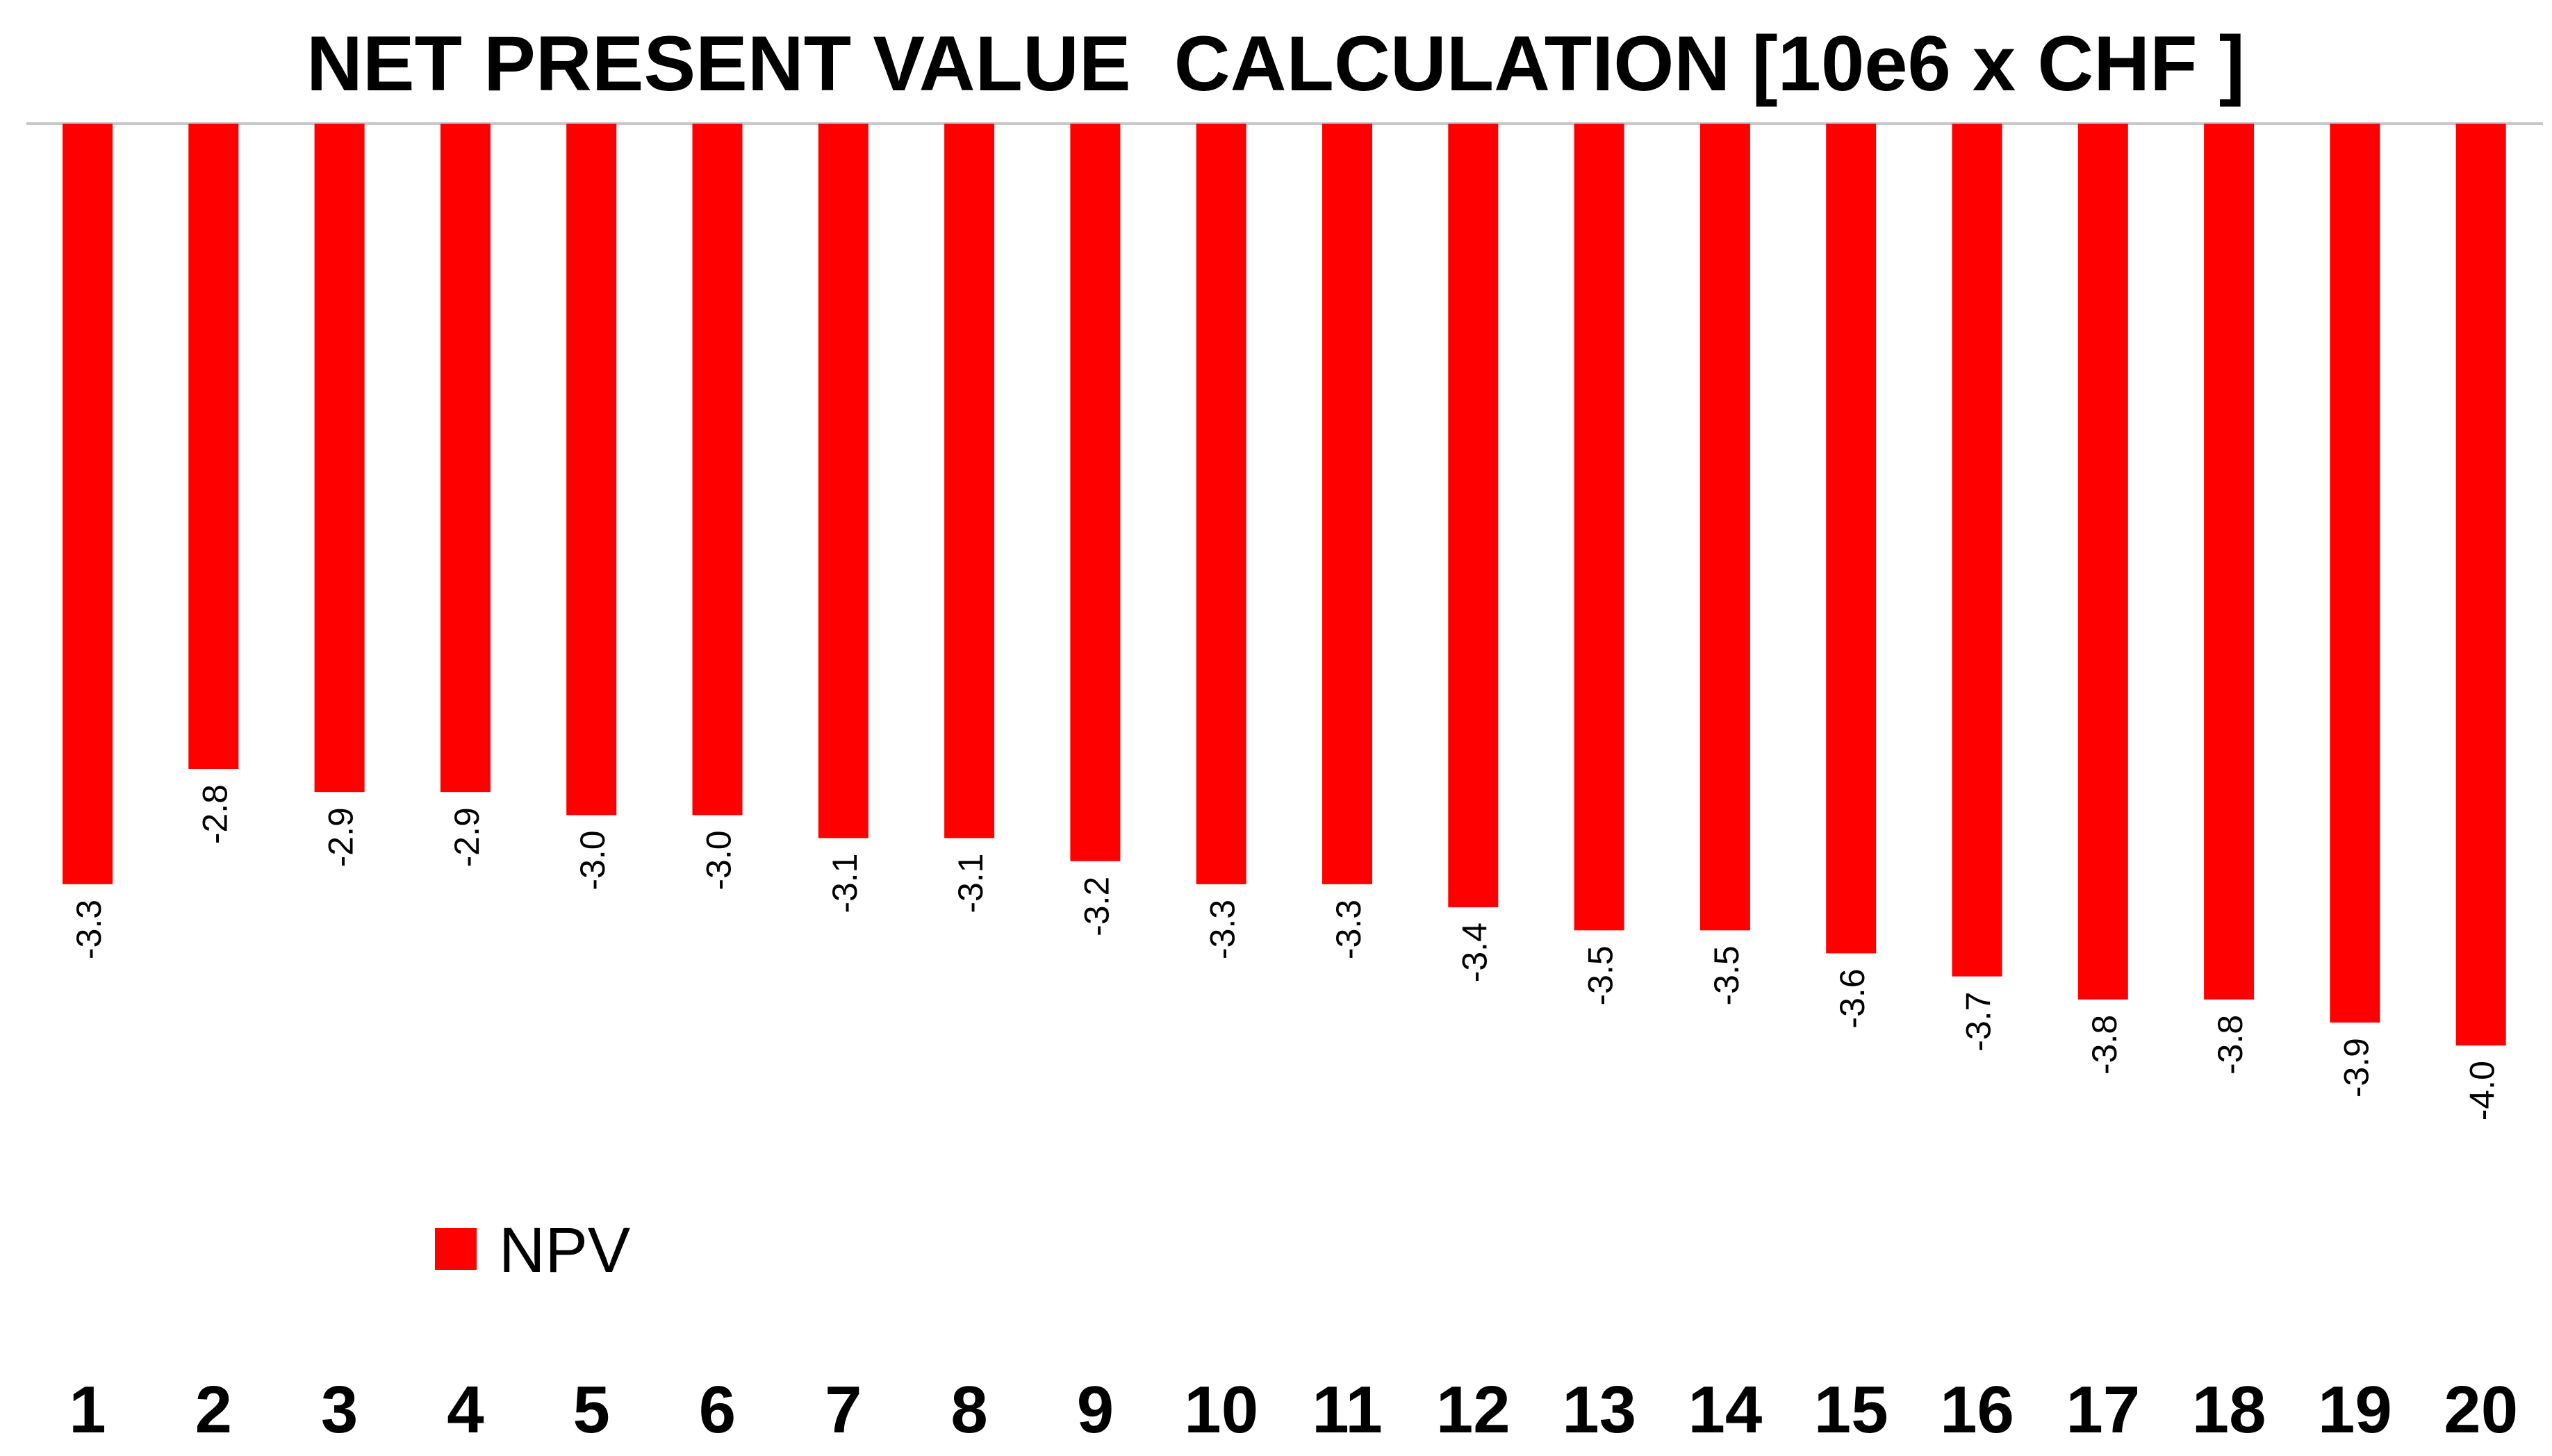  What do you see at coordinates (1601, 975) in the screenshot?
I see `data-label-13: -3.5` at bounding box center [1601, 975].